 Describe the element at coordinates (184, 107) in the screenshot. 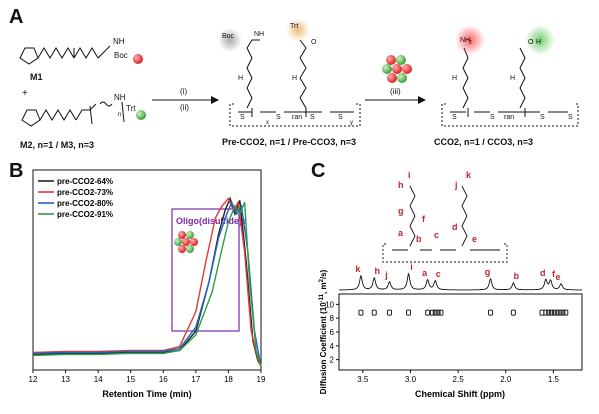

I see `step-ii-text: (ii)` at that location.